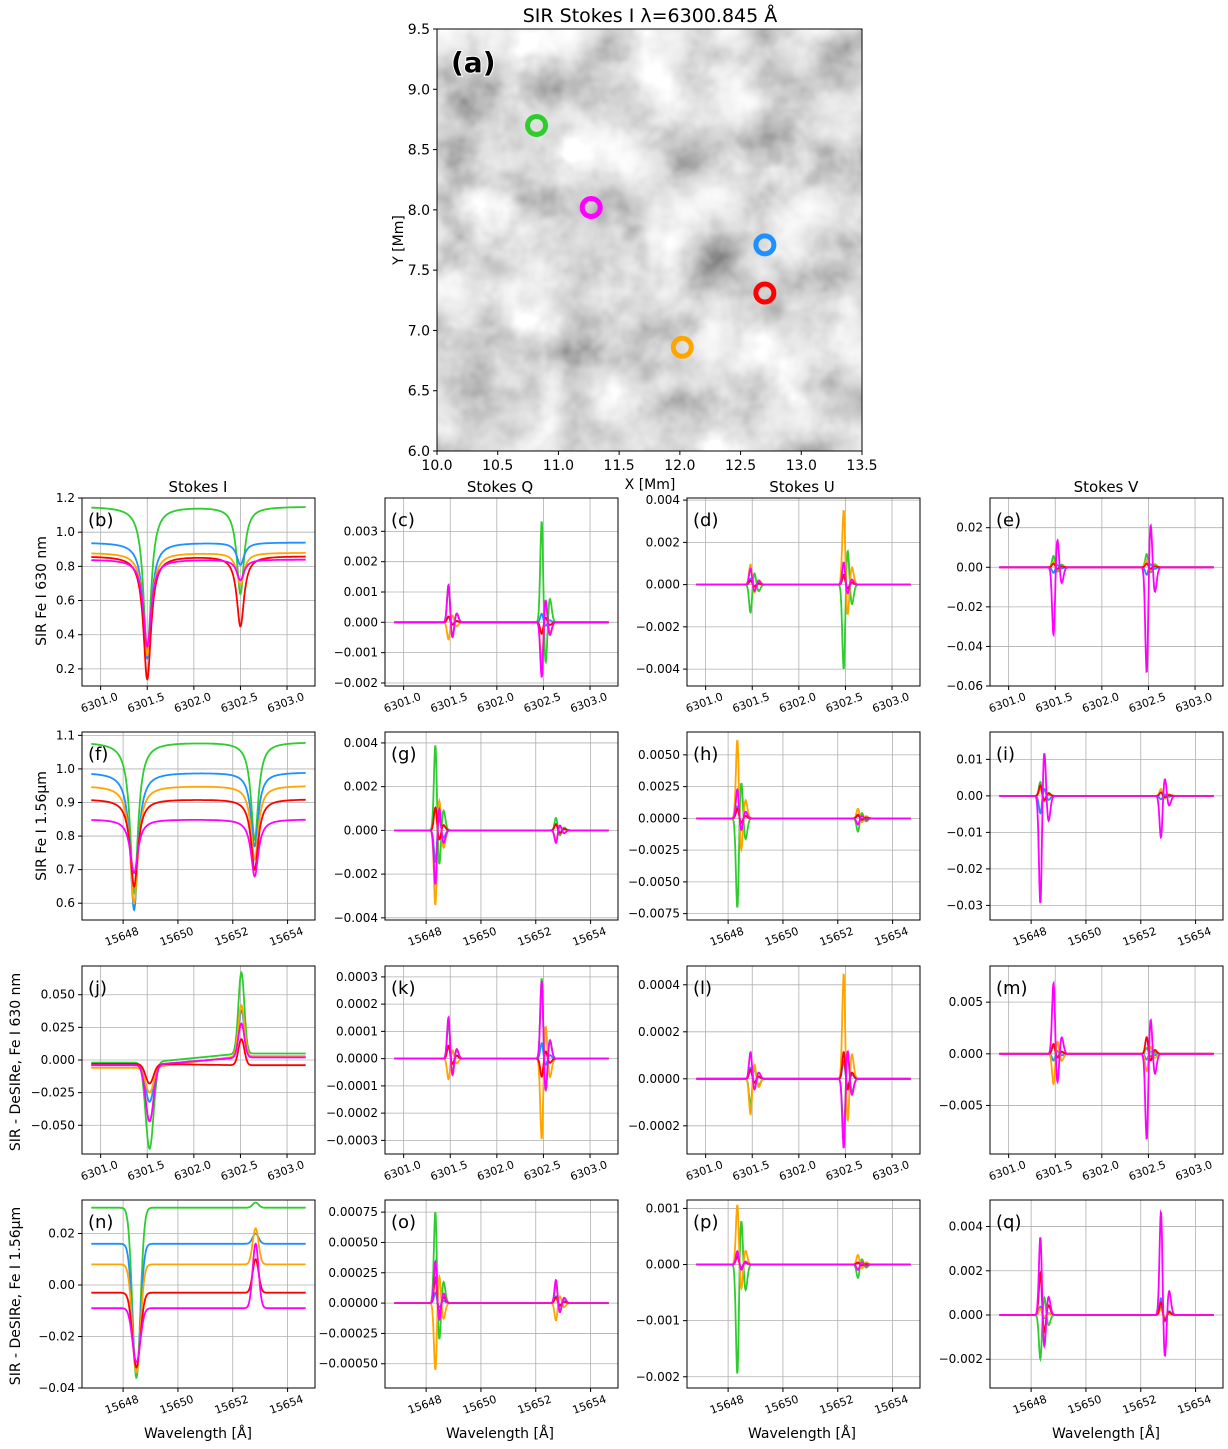  Describe the element at coordinates (65, 498) in the screenshot. I see `y-tick-label: 1.2` at that location.